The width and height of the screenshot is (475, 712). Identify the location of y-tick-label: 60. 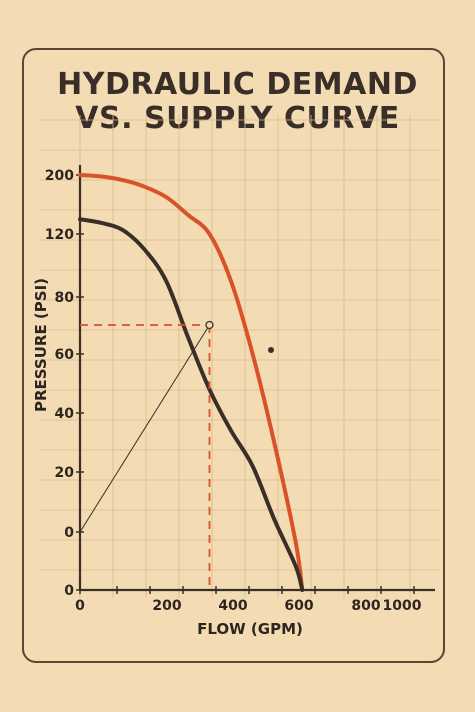
(65, 355).